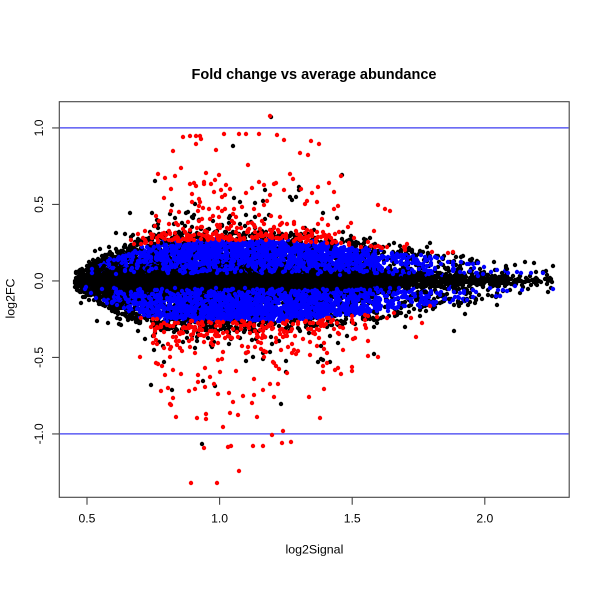 This screenshot has height=600, width=600. What do you see at coordinates (39, 280) in the screenshot?
I see `svg-text: 0.0` at bounding box center [39, 280].